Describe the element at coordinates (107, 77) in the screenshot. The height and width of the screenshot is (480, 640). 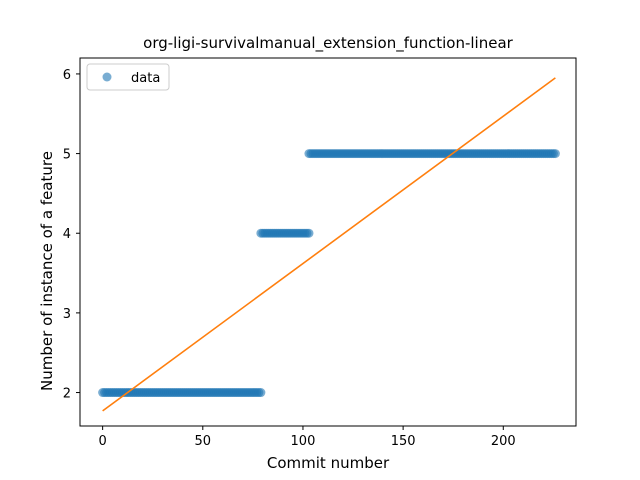
I see `legend-marker-data` at that location.